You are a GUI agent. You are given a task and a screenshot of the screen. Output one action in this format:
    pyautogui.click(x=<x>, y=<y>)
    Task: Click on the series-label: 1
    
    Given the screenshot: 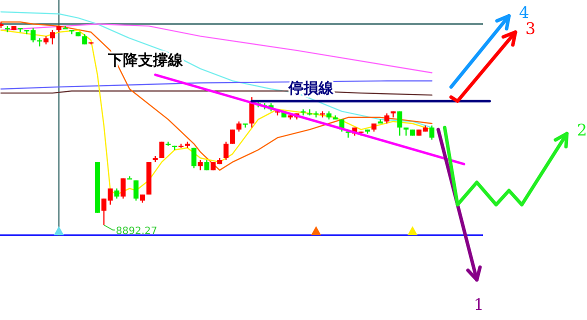 What is the action you would take?
    pyautogui.click(x=479, y=304)
    